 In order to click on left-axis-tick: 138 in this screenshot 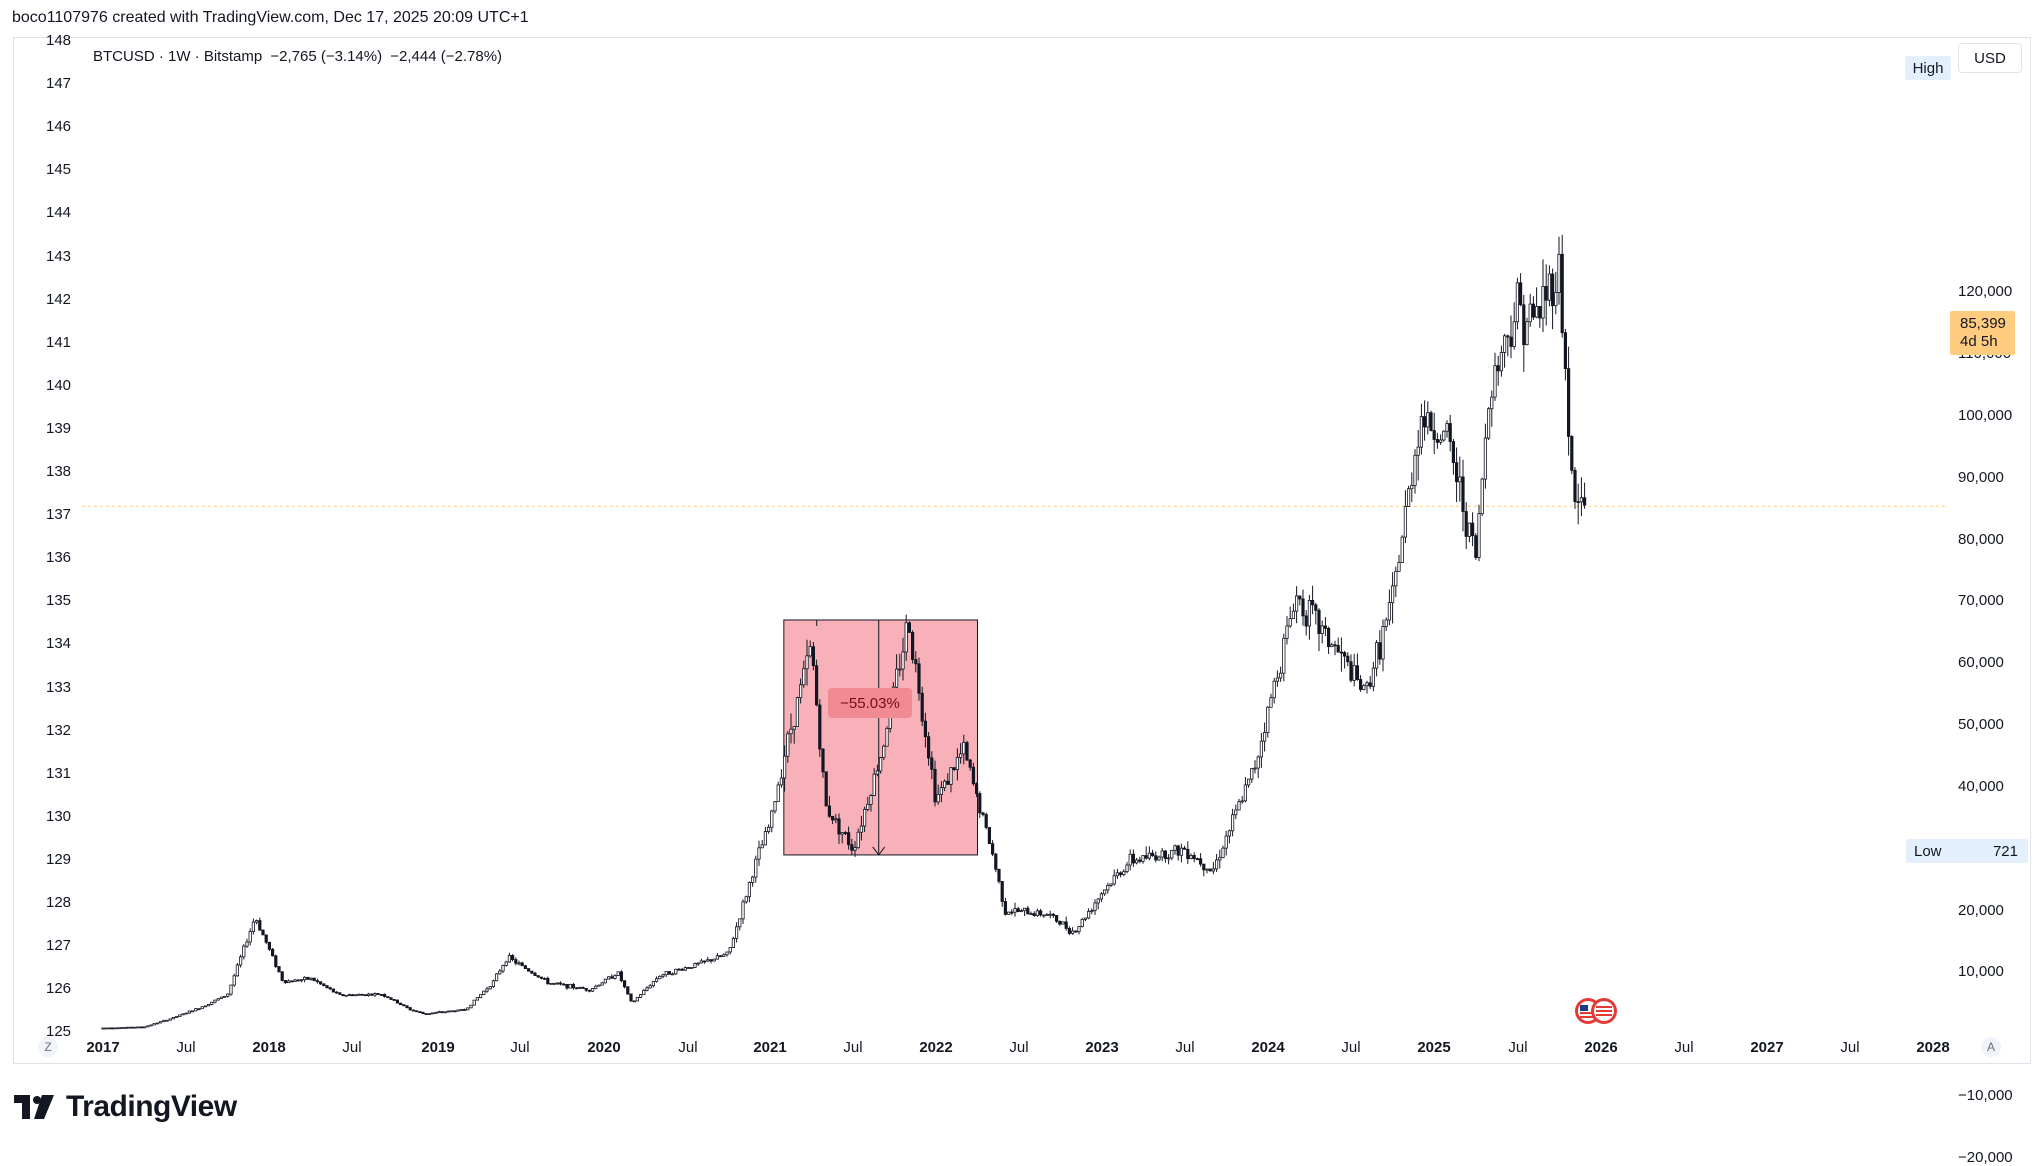, I will do `click(59, 471)`.